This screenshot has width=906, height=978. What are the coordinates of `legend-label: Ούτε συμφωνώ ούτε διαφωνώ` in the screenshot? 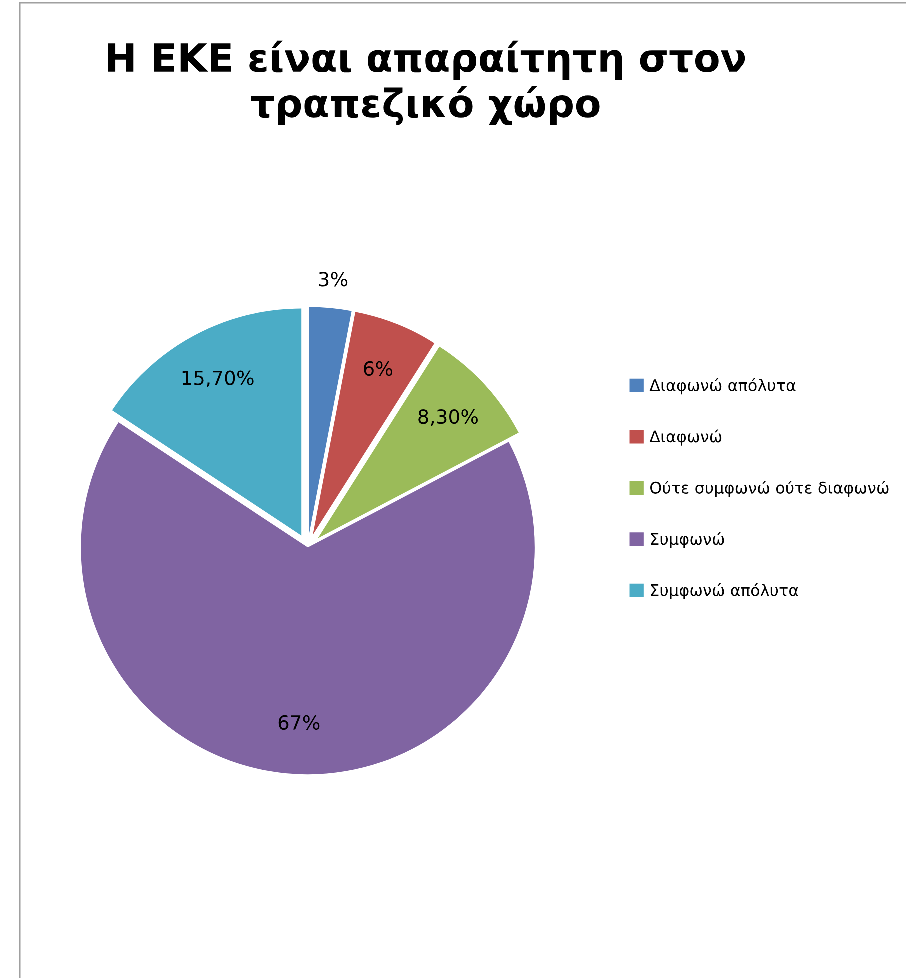 It's located at (769, 489).